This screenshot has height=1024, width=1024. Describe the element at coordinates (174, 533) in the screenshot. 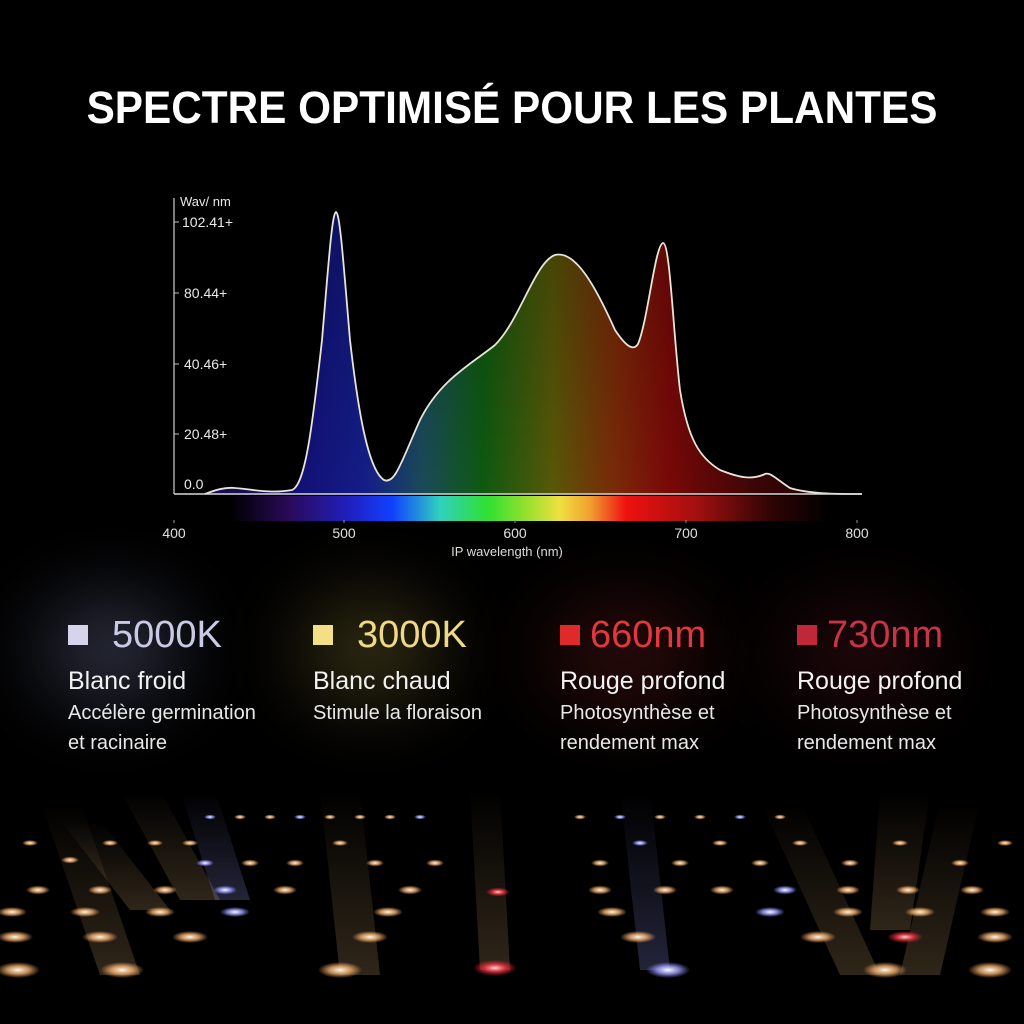

I see `x-tick-label: 400` at that location.